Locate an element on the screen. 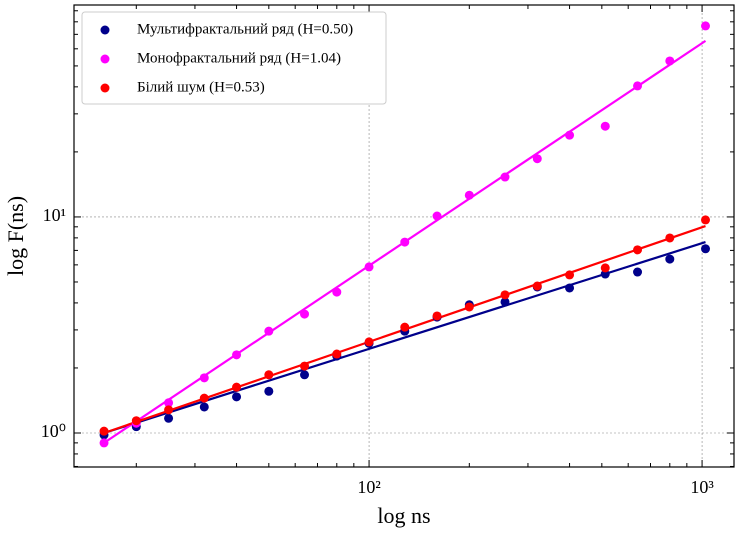 This screenshot has height=538, width=737. x-axis-label: log ns is located at coordinates (403, 515).